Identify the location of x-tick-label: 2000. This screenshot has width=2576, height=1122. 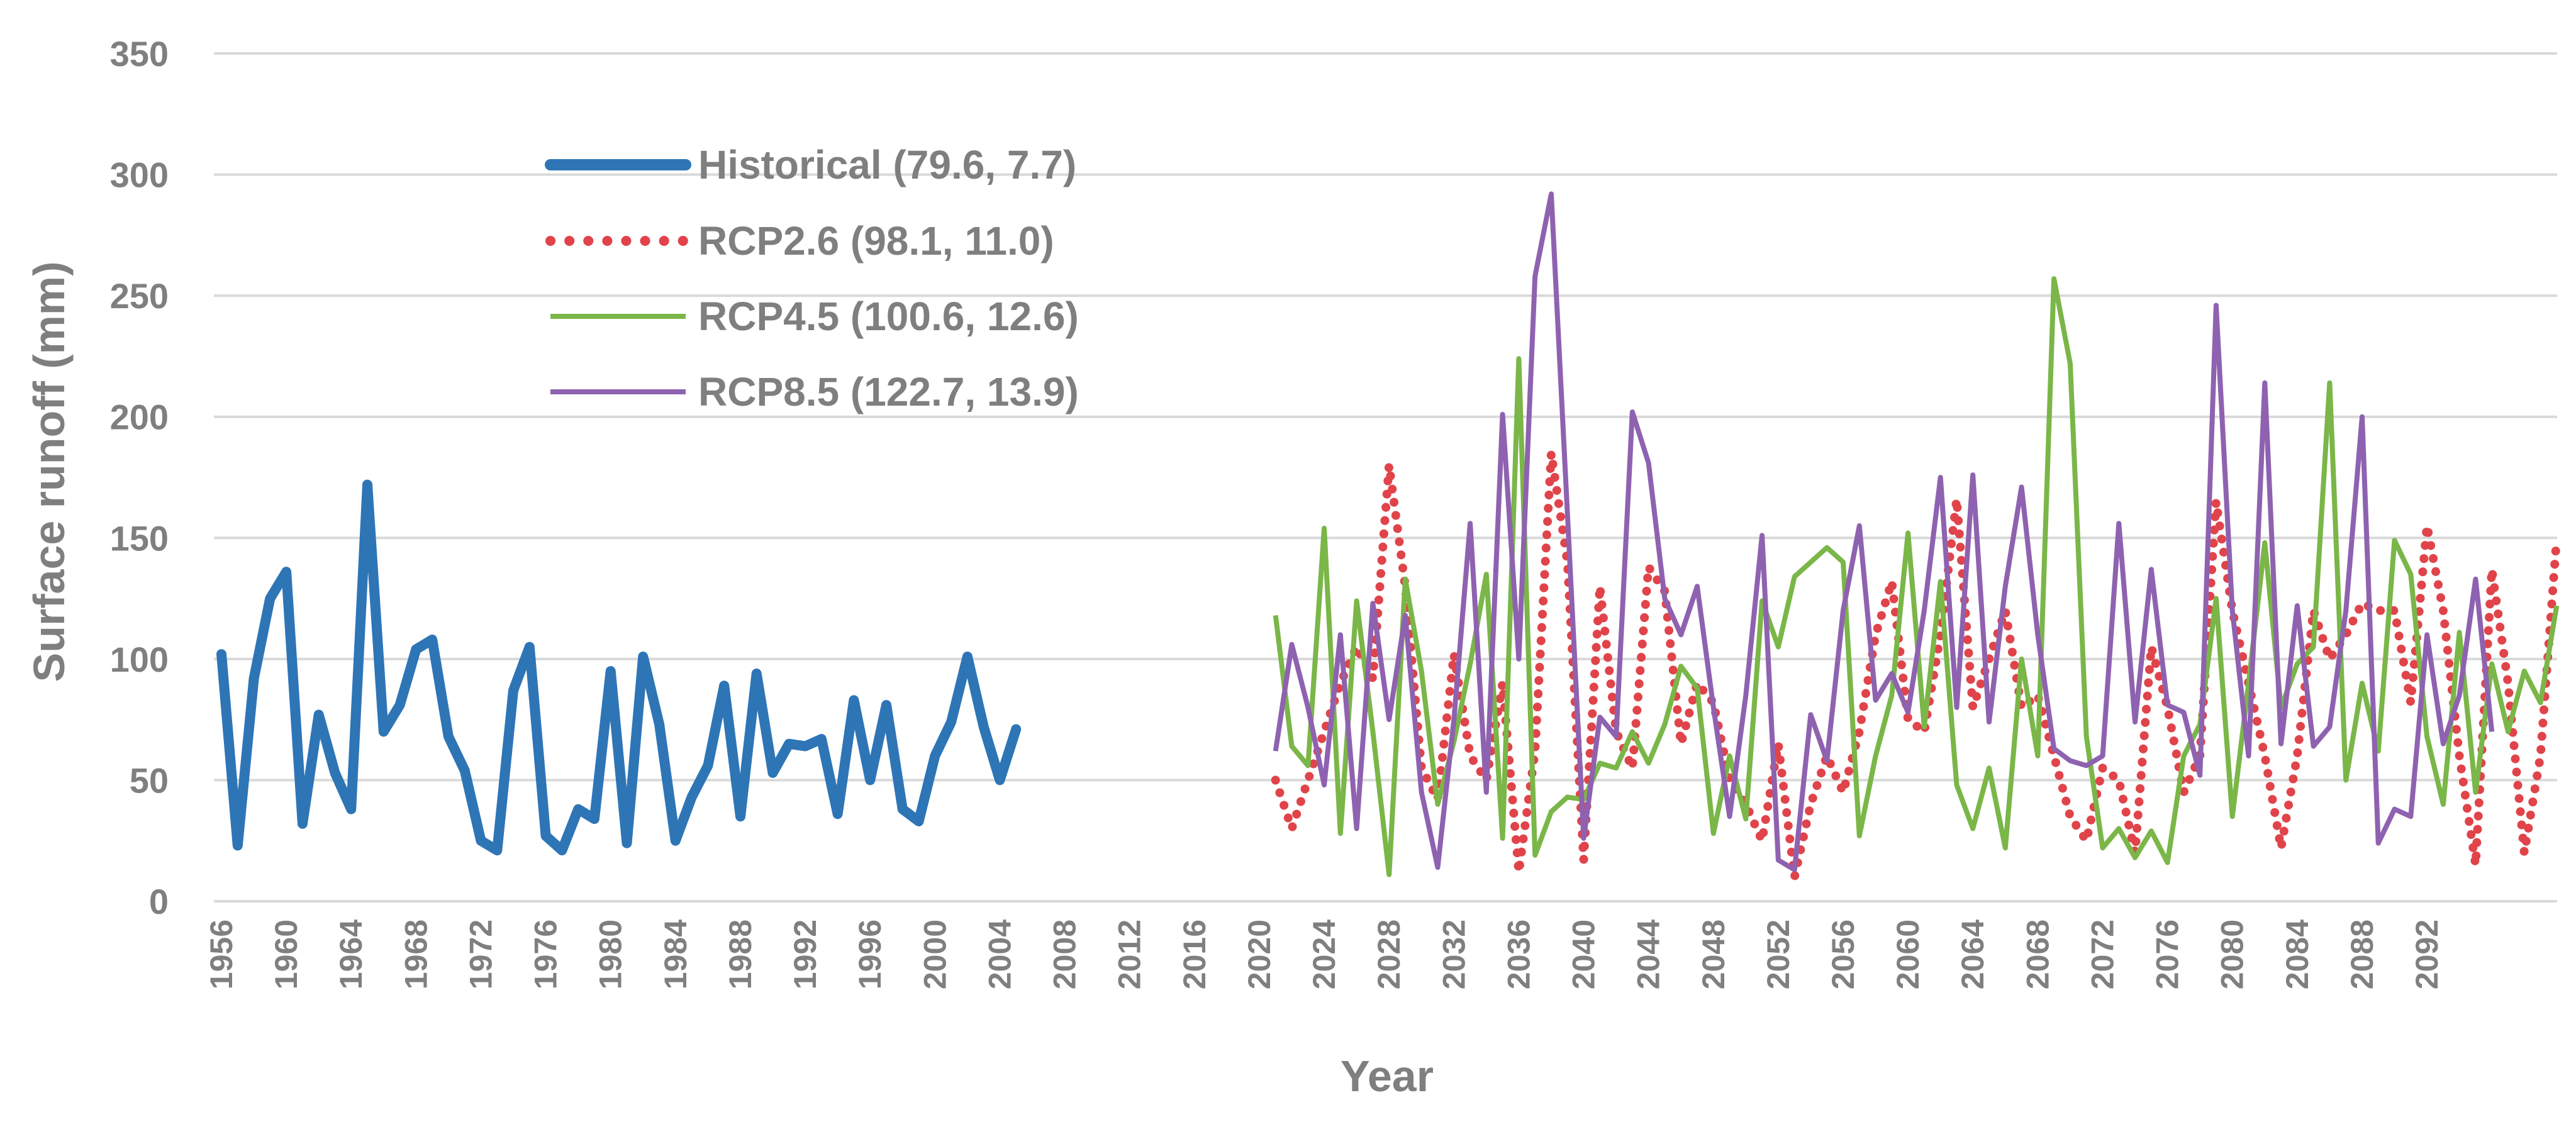
(934, 954).